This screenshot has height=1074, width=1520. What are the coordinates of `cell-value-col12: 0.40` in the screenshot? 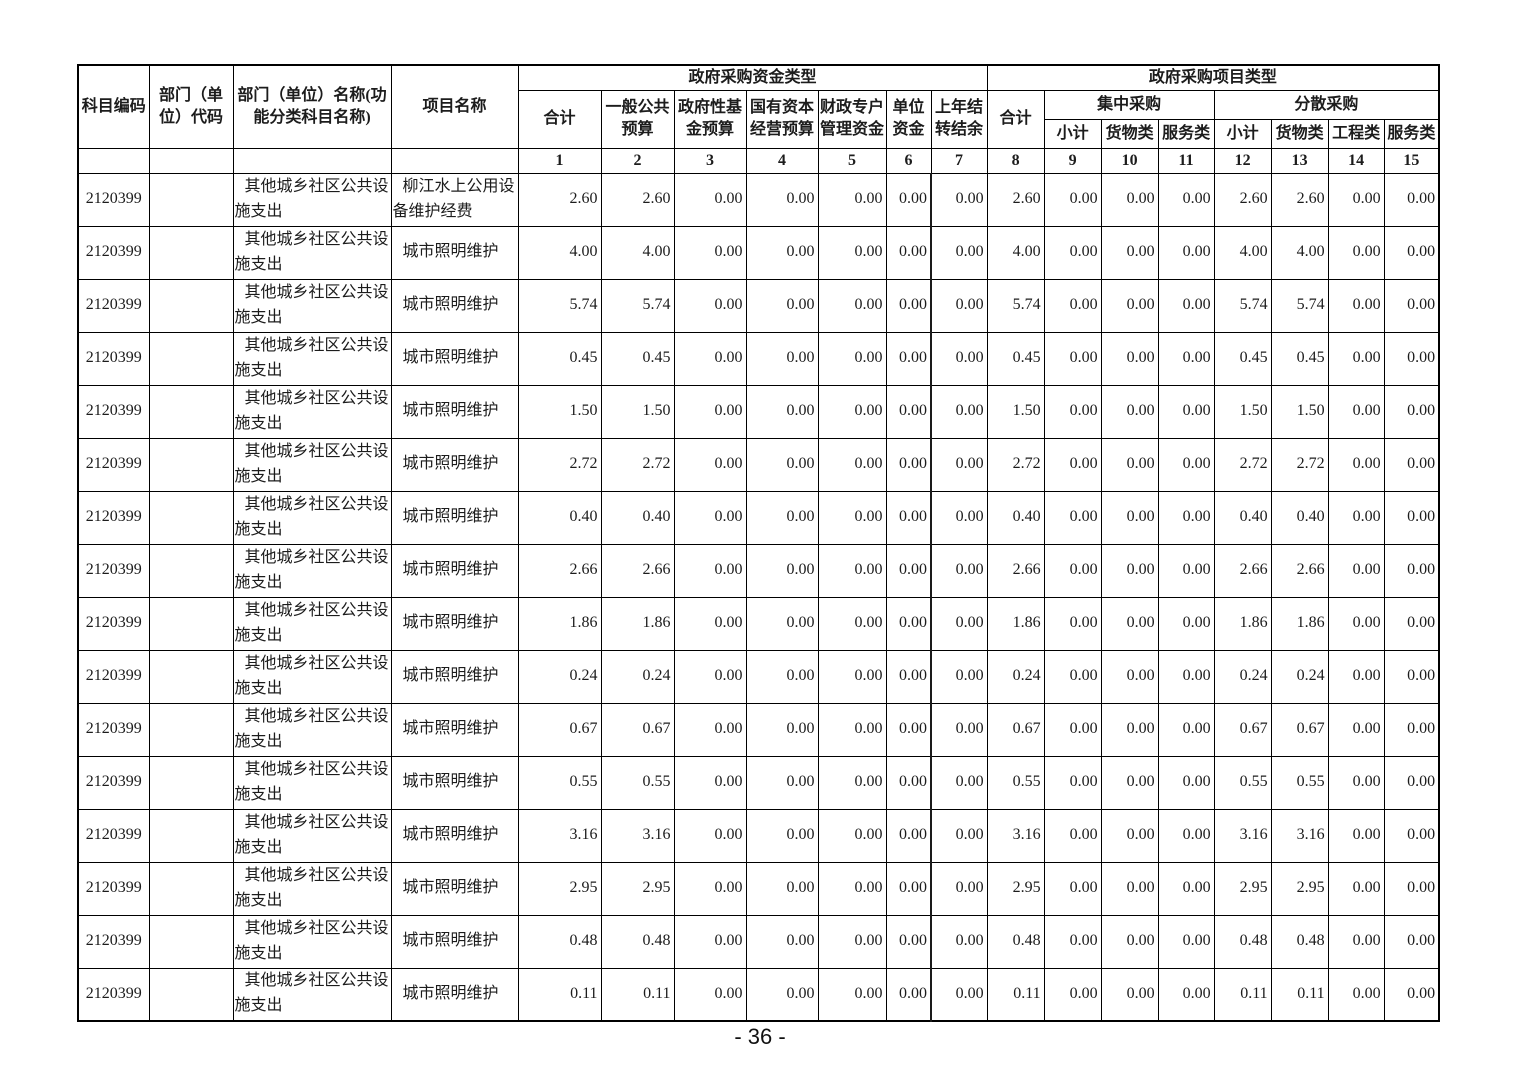 It's located at (1242, 517).